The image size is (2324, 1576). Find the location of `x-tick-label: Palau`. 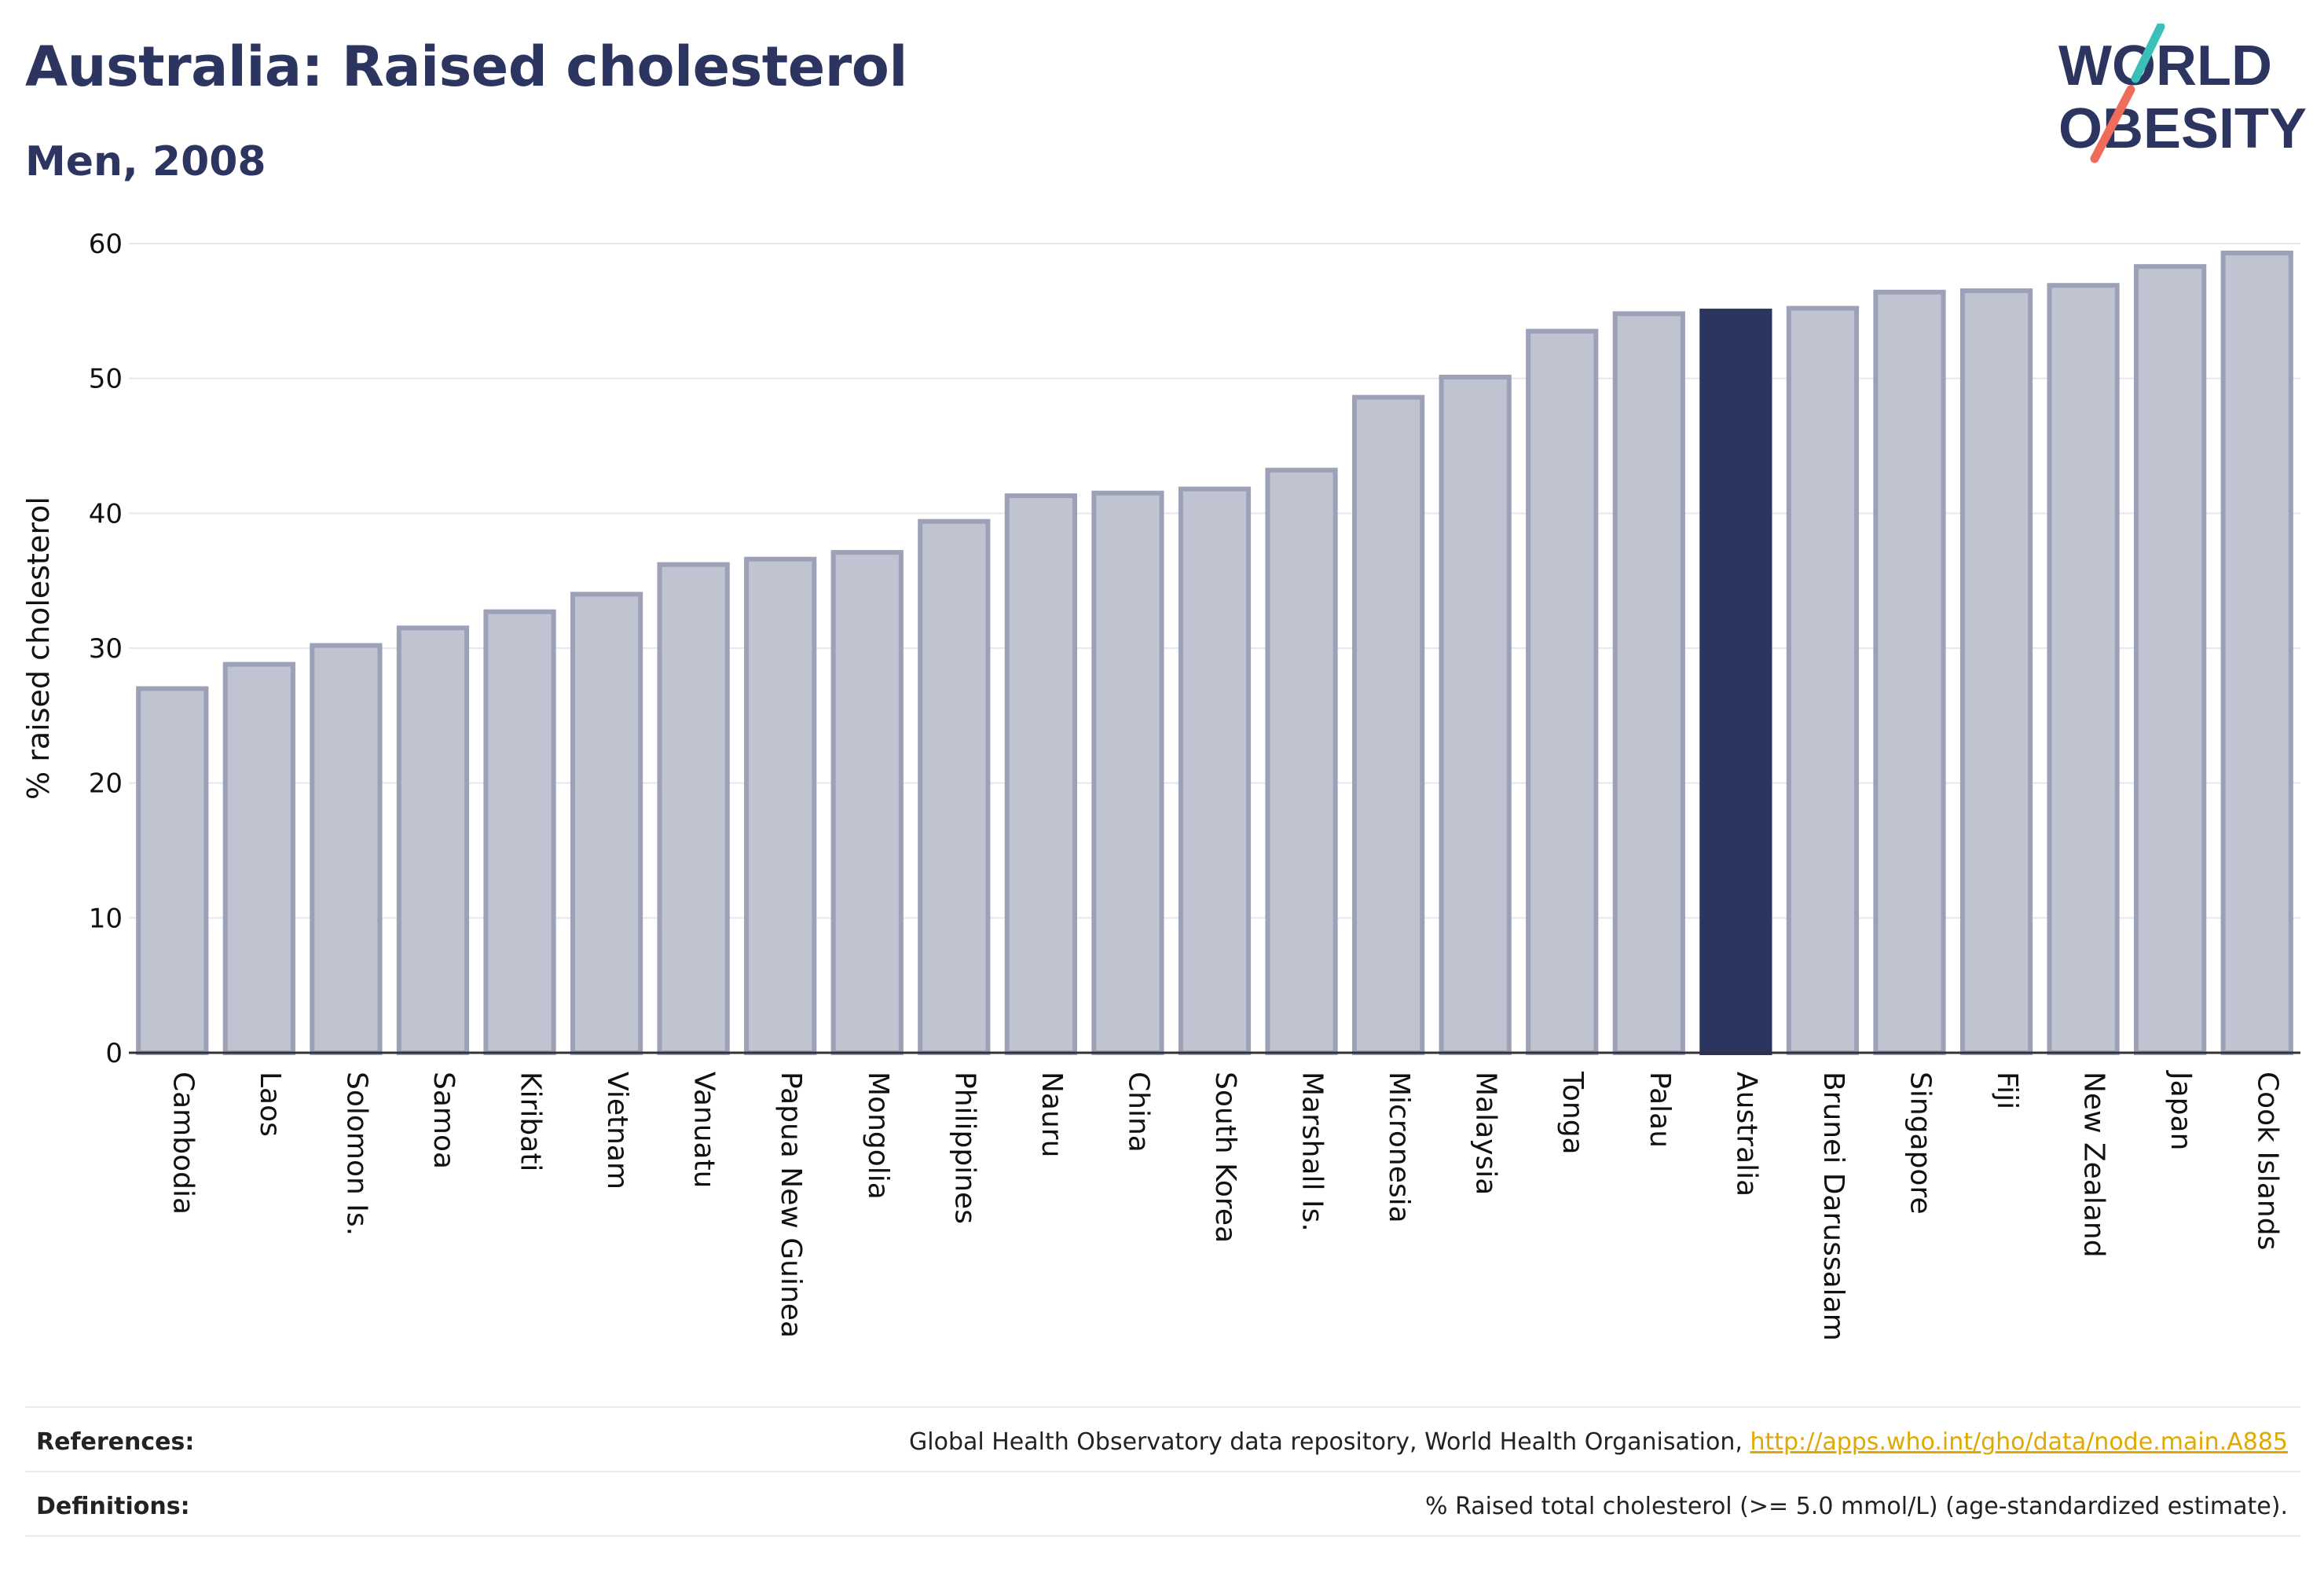

x-tick-label: Palau is located at coordinates (1660, 1110).